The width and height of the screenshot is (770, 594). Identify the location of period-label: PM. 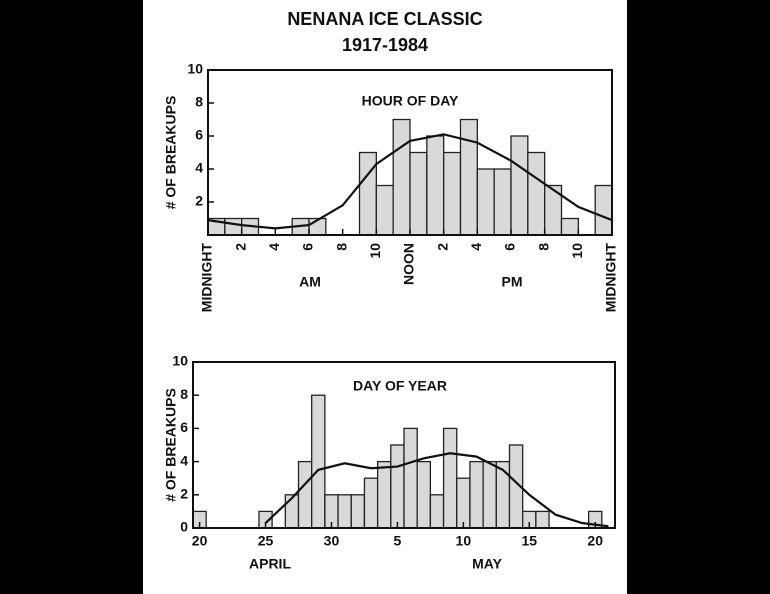
(512, 282).